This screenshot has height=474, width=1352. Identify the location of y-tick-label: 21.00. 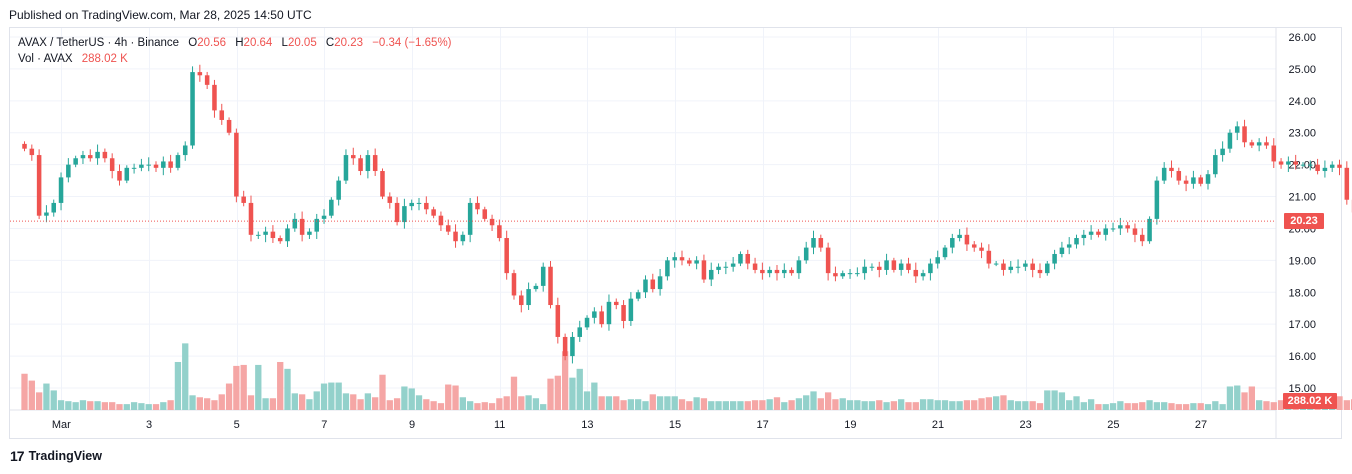
(1302, 198).